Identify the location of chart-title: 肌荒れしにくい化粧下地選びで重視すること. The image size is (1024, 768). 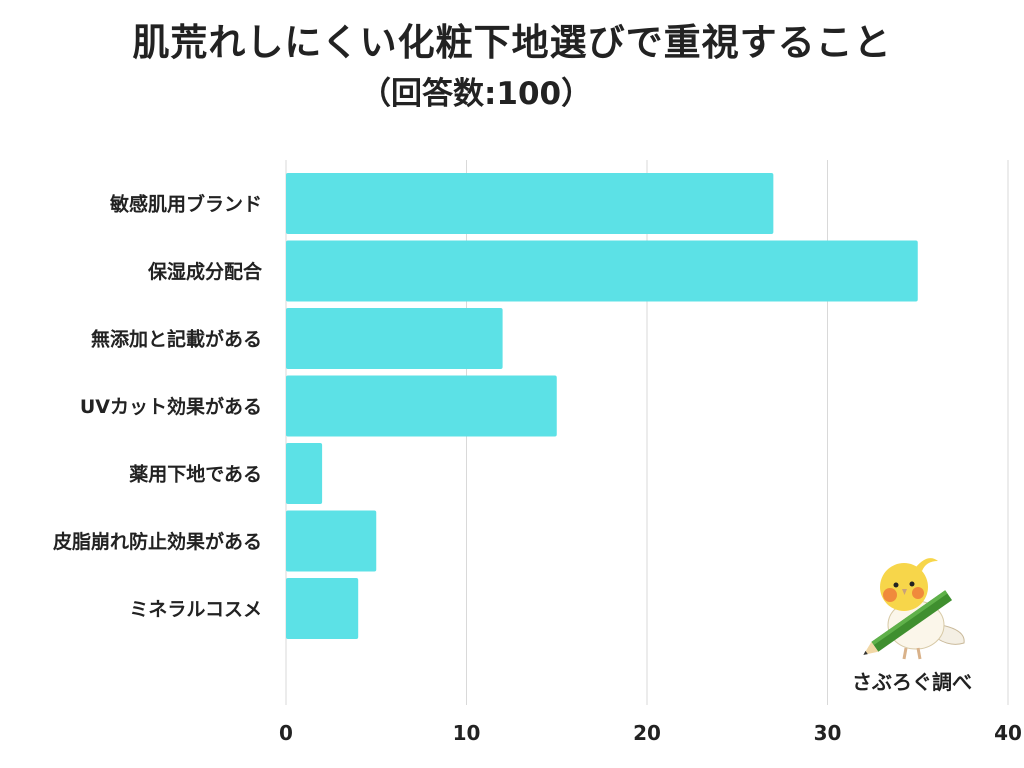
(512, 42).